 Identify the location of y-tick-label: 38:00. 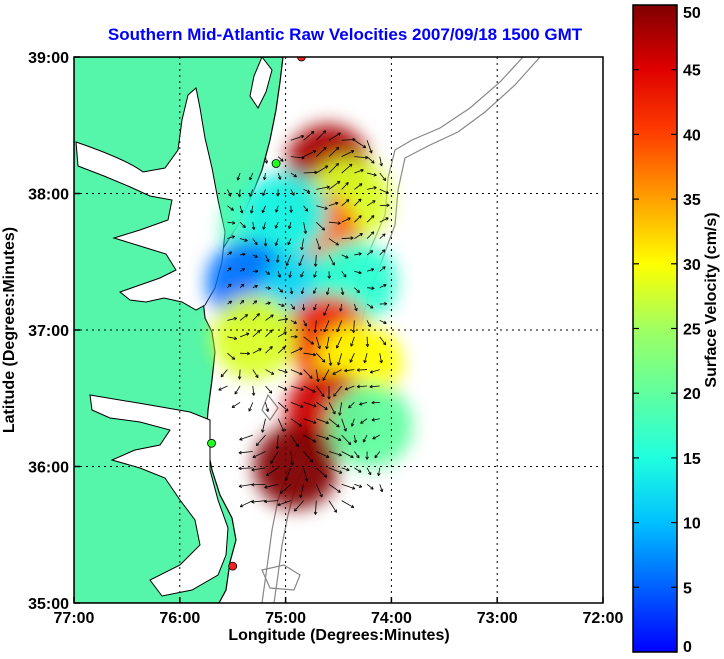
(48, 195).